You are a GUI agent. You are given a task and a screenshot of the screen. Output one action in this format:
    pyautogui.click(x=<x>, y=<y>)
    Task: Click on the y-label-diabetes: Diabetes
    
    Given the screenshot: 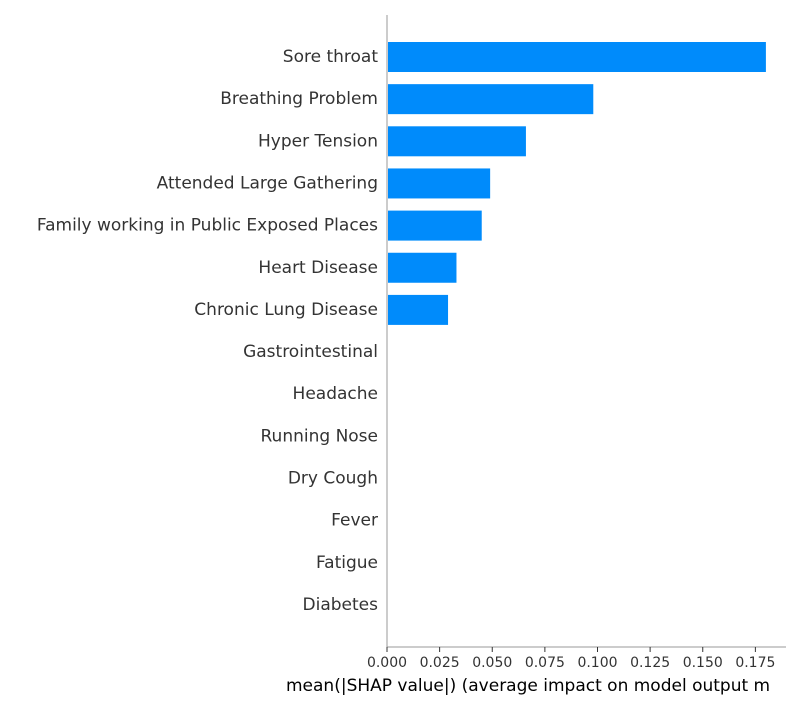 What is the action you would take?
    pyautogui.click(x=341, y=605)
    